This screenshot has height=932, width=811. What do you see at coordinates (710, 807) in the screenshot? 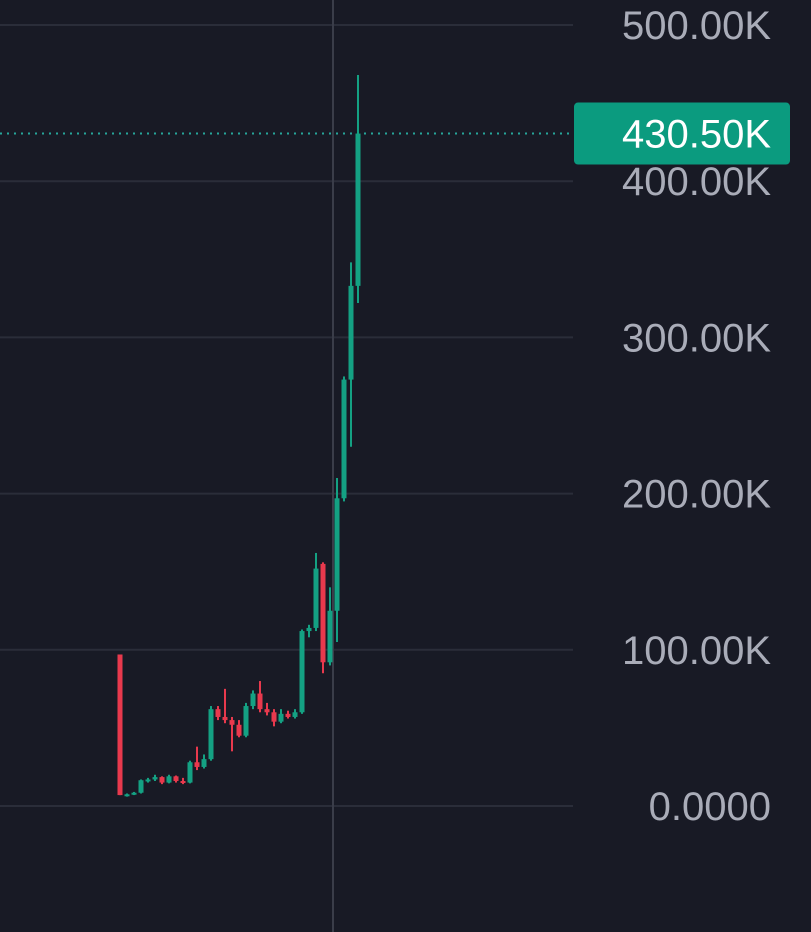
I see `price-axis-tick-label: 0.0000` at bounding box center [710, 807].